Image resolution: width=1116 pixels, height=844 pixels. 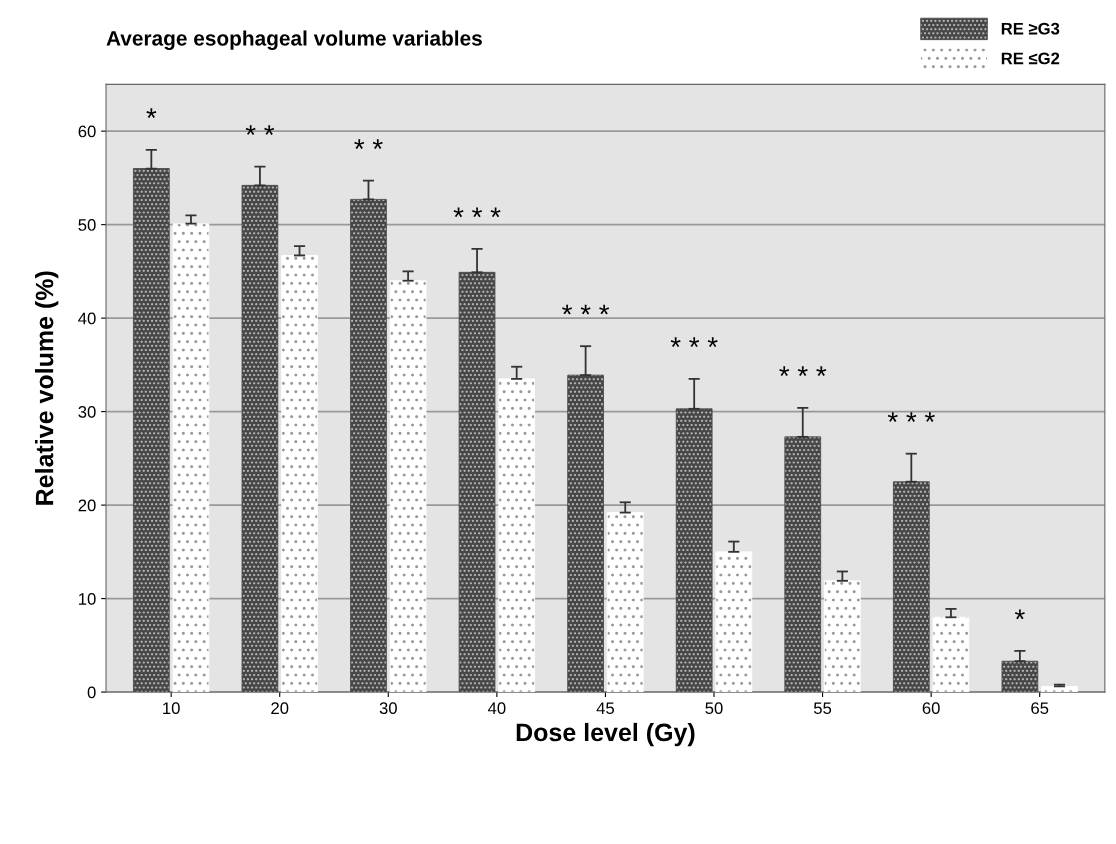 What do you see at coordinates (87, 505) in the screenshot?
I see `y-tick-label: 20` at bounding box center [87, 505].